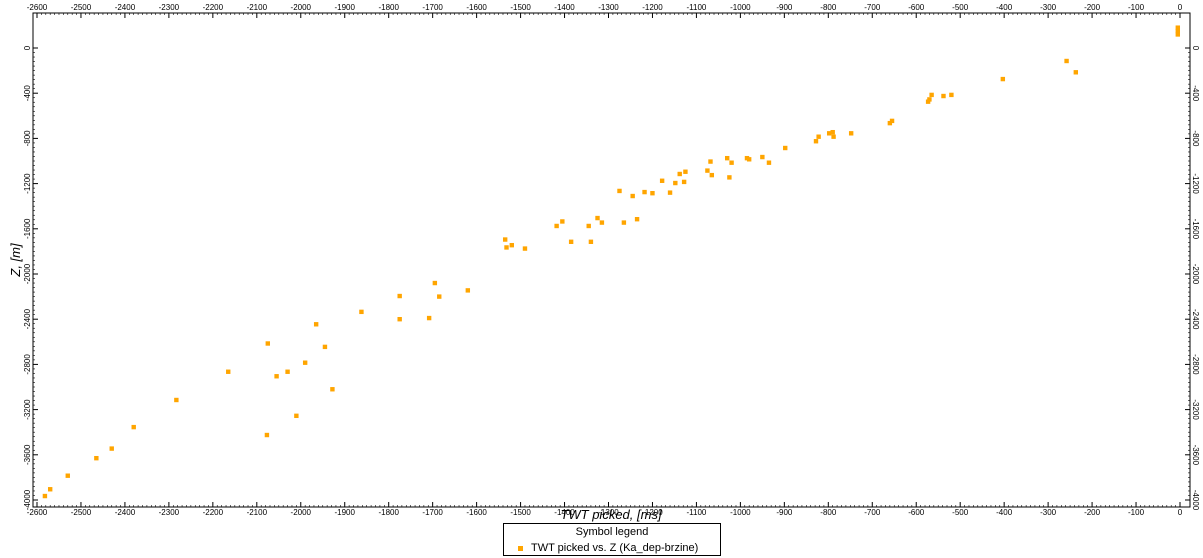 Image resolution: width=1203 pixels, height=558 pixels. I want to click on legend-title: Symbol legend, so click(612, 532).